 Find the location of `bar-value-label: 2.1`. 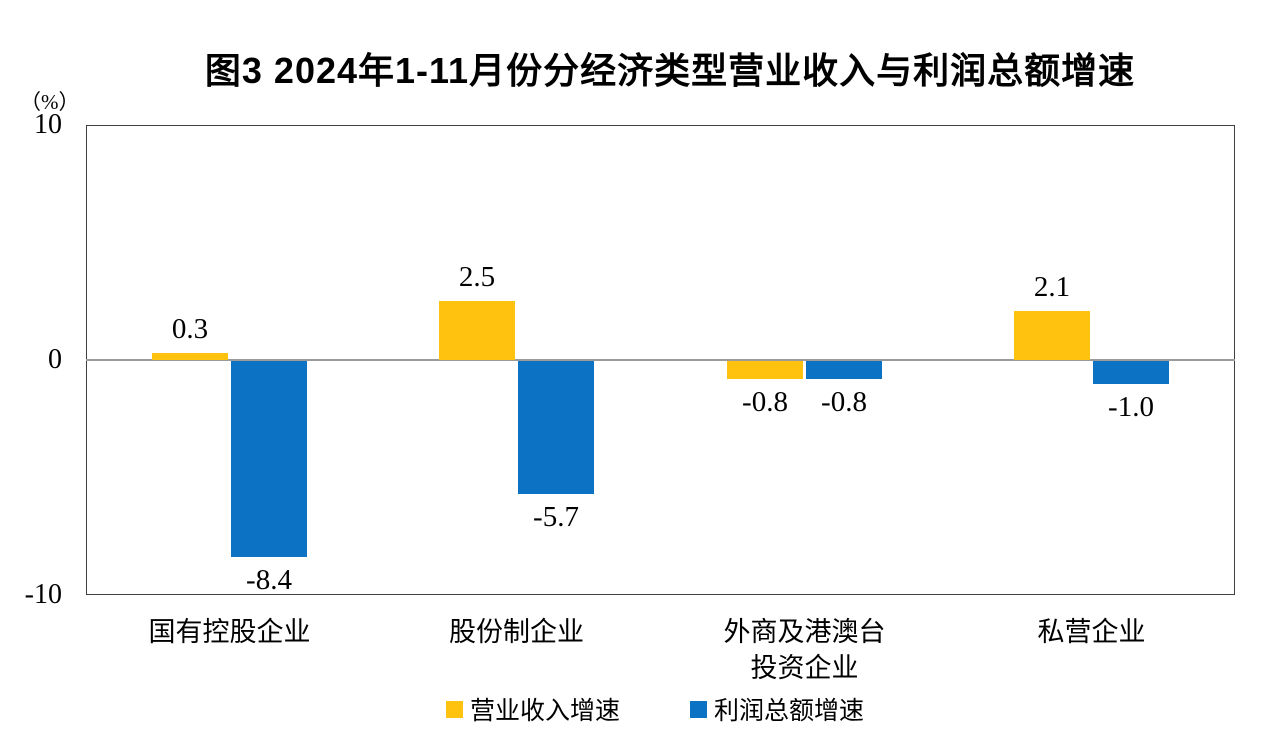

bar-value-label: 2.1 is located at coordinates (1052, 287).